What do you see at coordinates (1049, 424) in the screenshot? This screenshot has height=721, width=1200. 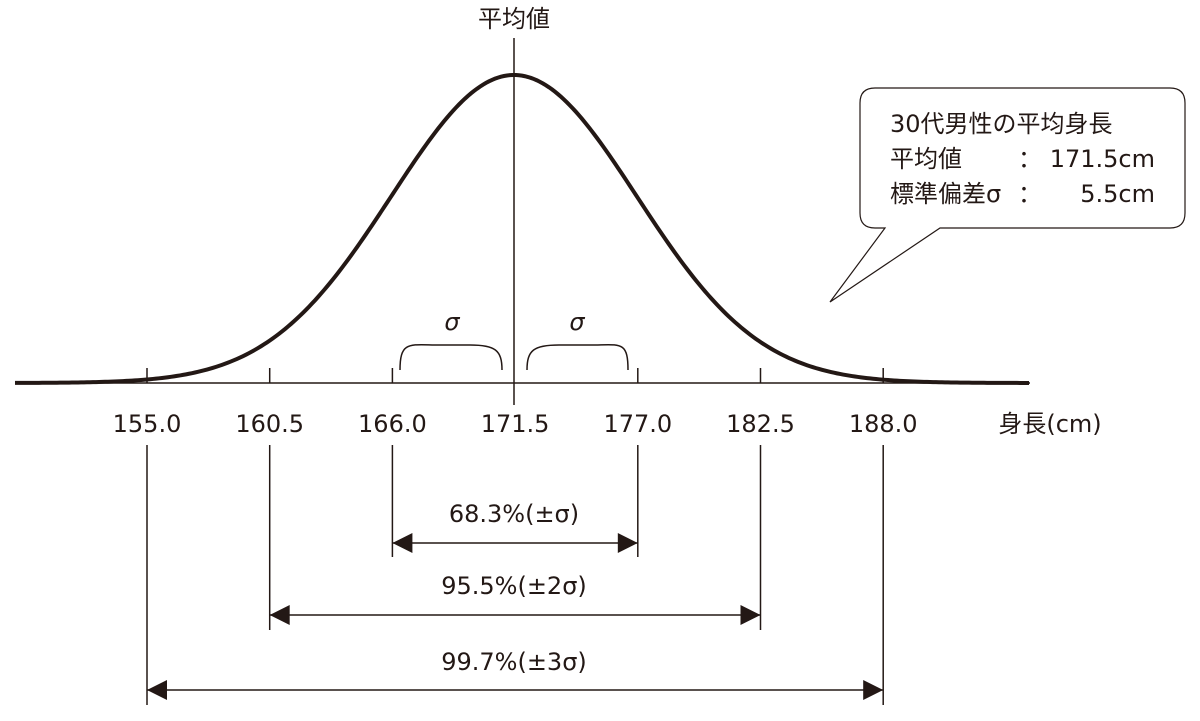 I see `axis-label: 身長(cm)` at bounding box center [1049, 424].